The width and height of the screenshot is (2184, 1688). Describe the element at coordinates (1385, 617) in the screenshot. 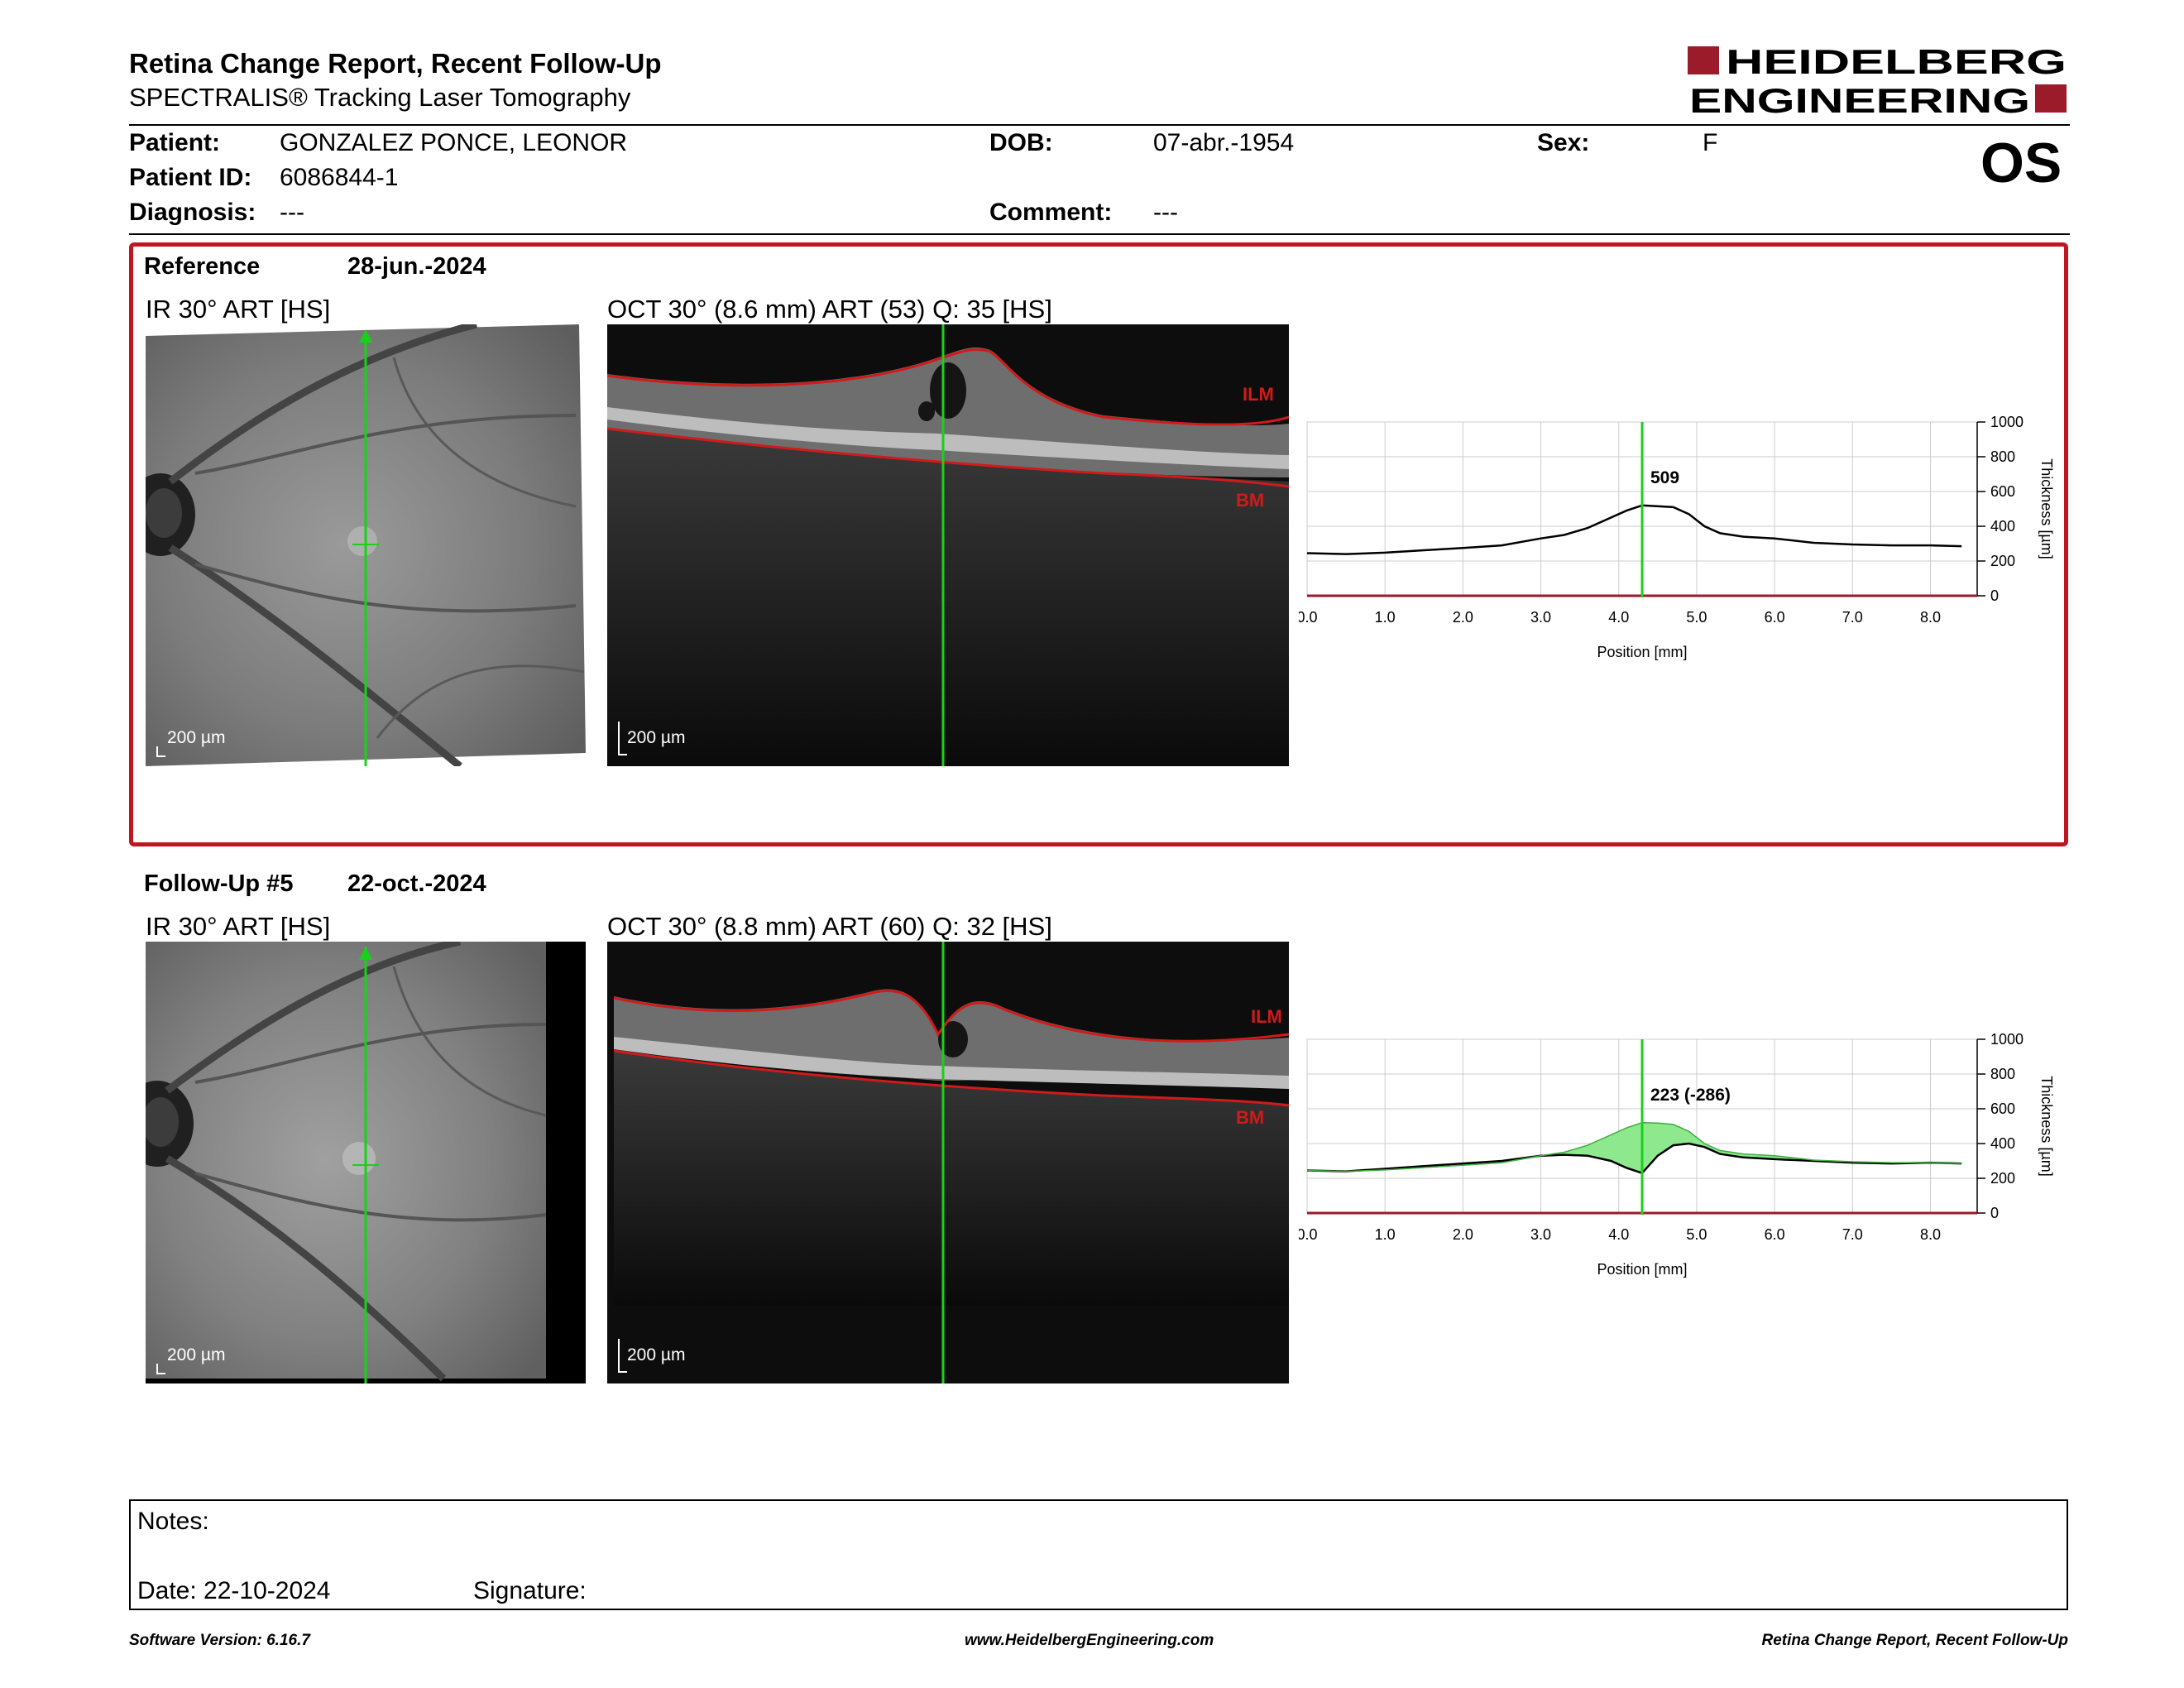

I see `ref-x-tick-label: 1.0` at that location.